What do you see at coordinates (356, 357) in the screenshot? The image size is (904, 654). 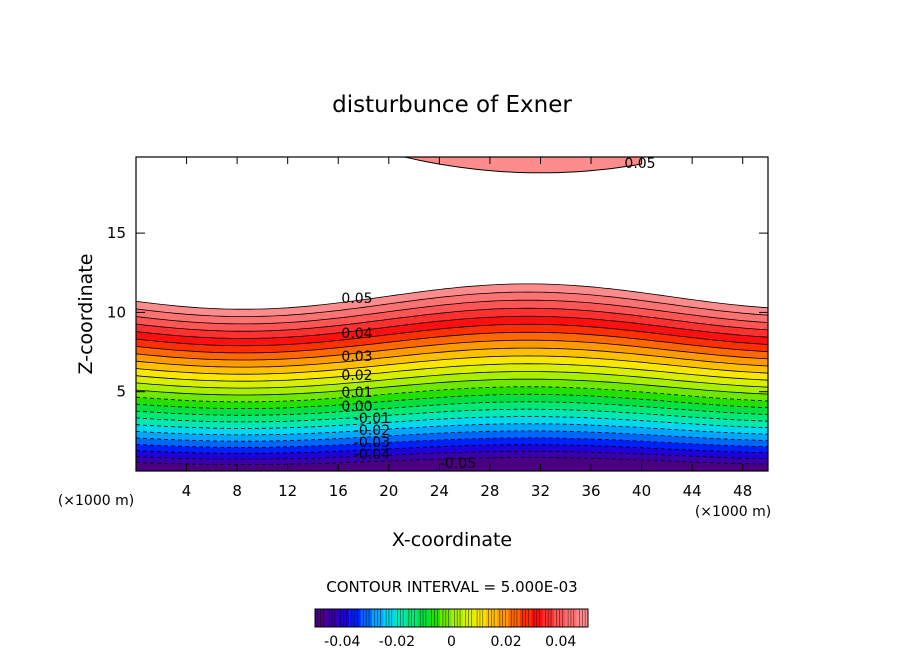 I see `contour-label: 0.03` at bounding box center [356, 357].